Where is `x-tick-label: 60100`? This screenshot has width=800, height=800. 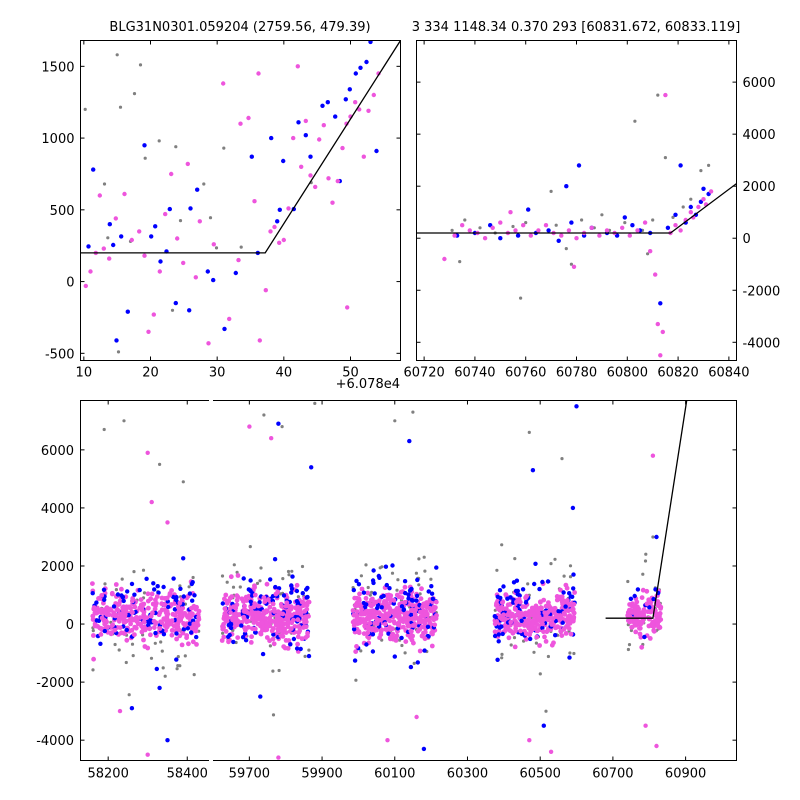
x-tick-label: 60100 is located at coordinates (394, 774).